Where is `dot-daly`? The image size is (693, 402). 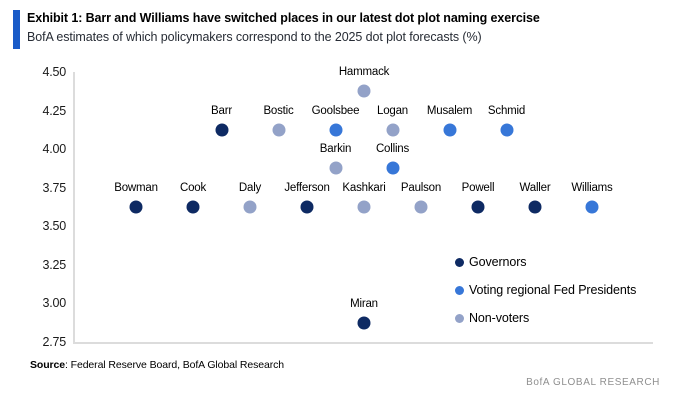
dot-daly is located at coordinates (250, 207).